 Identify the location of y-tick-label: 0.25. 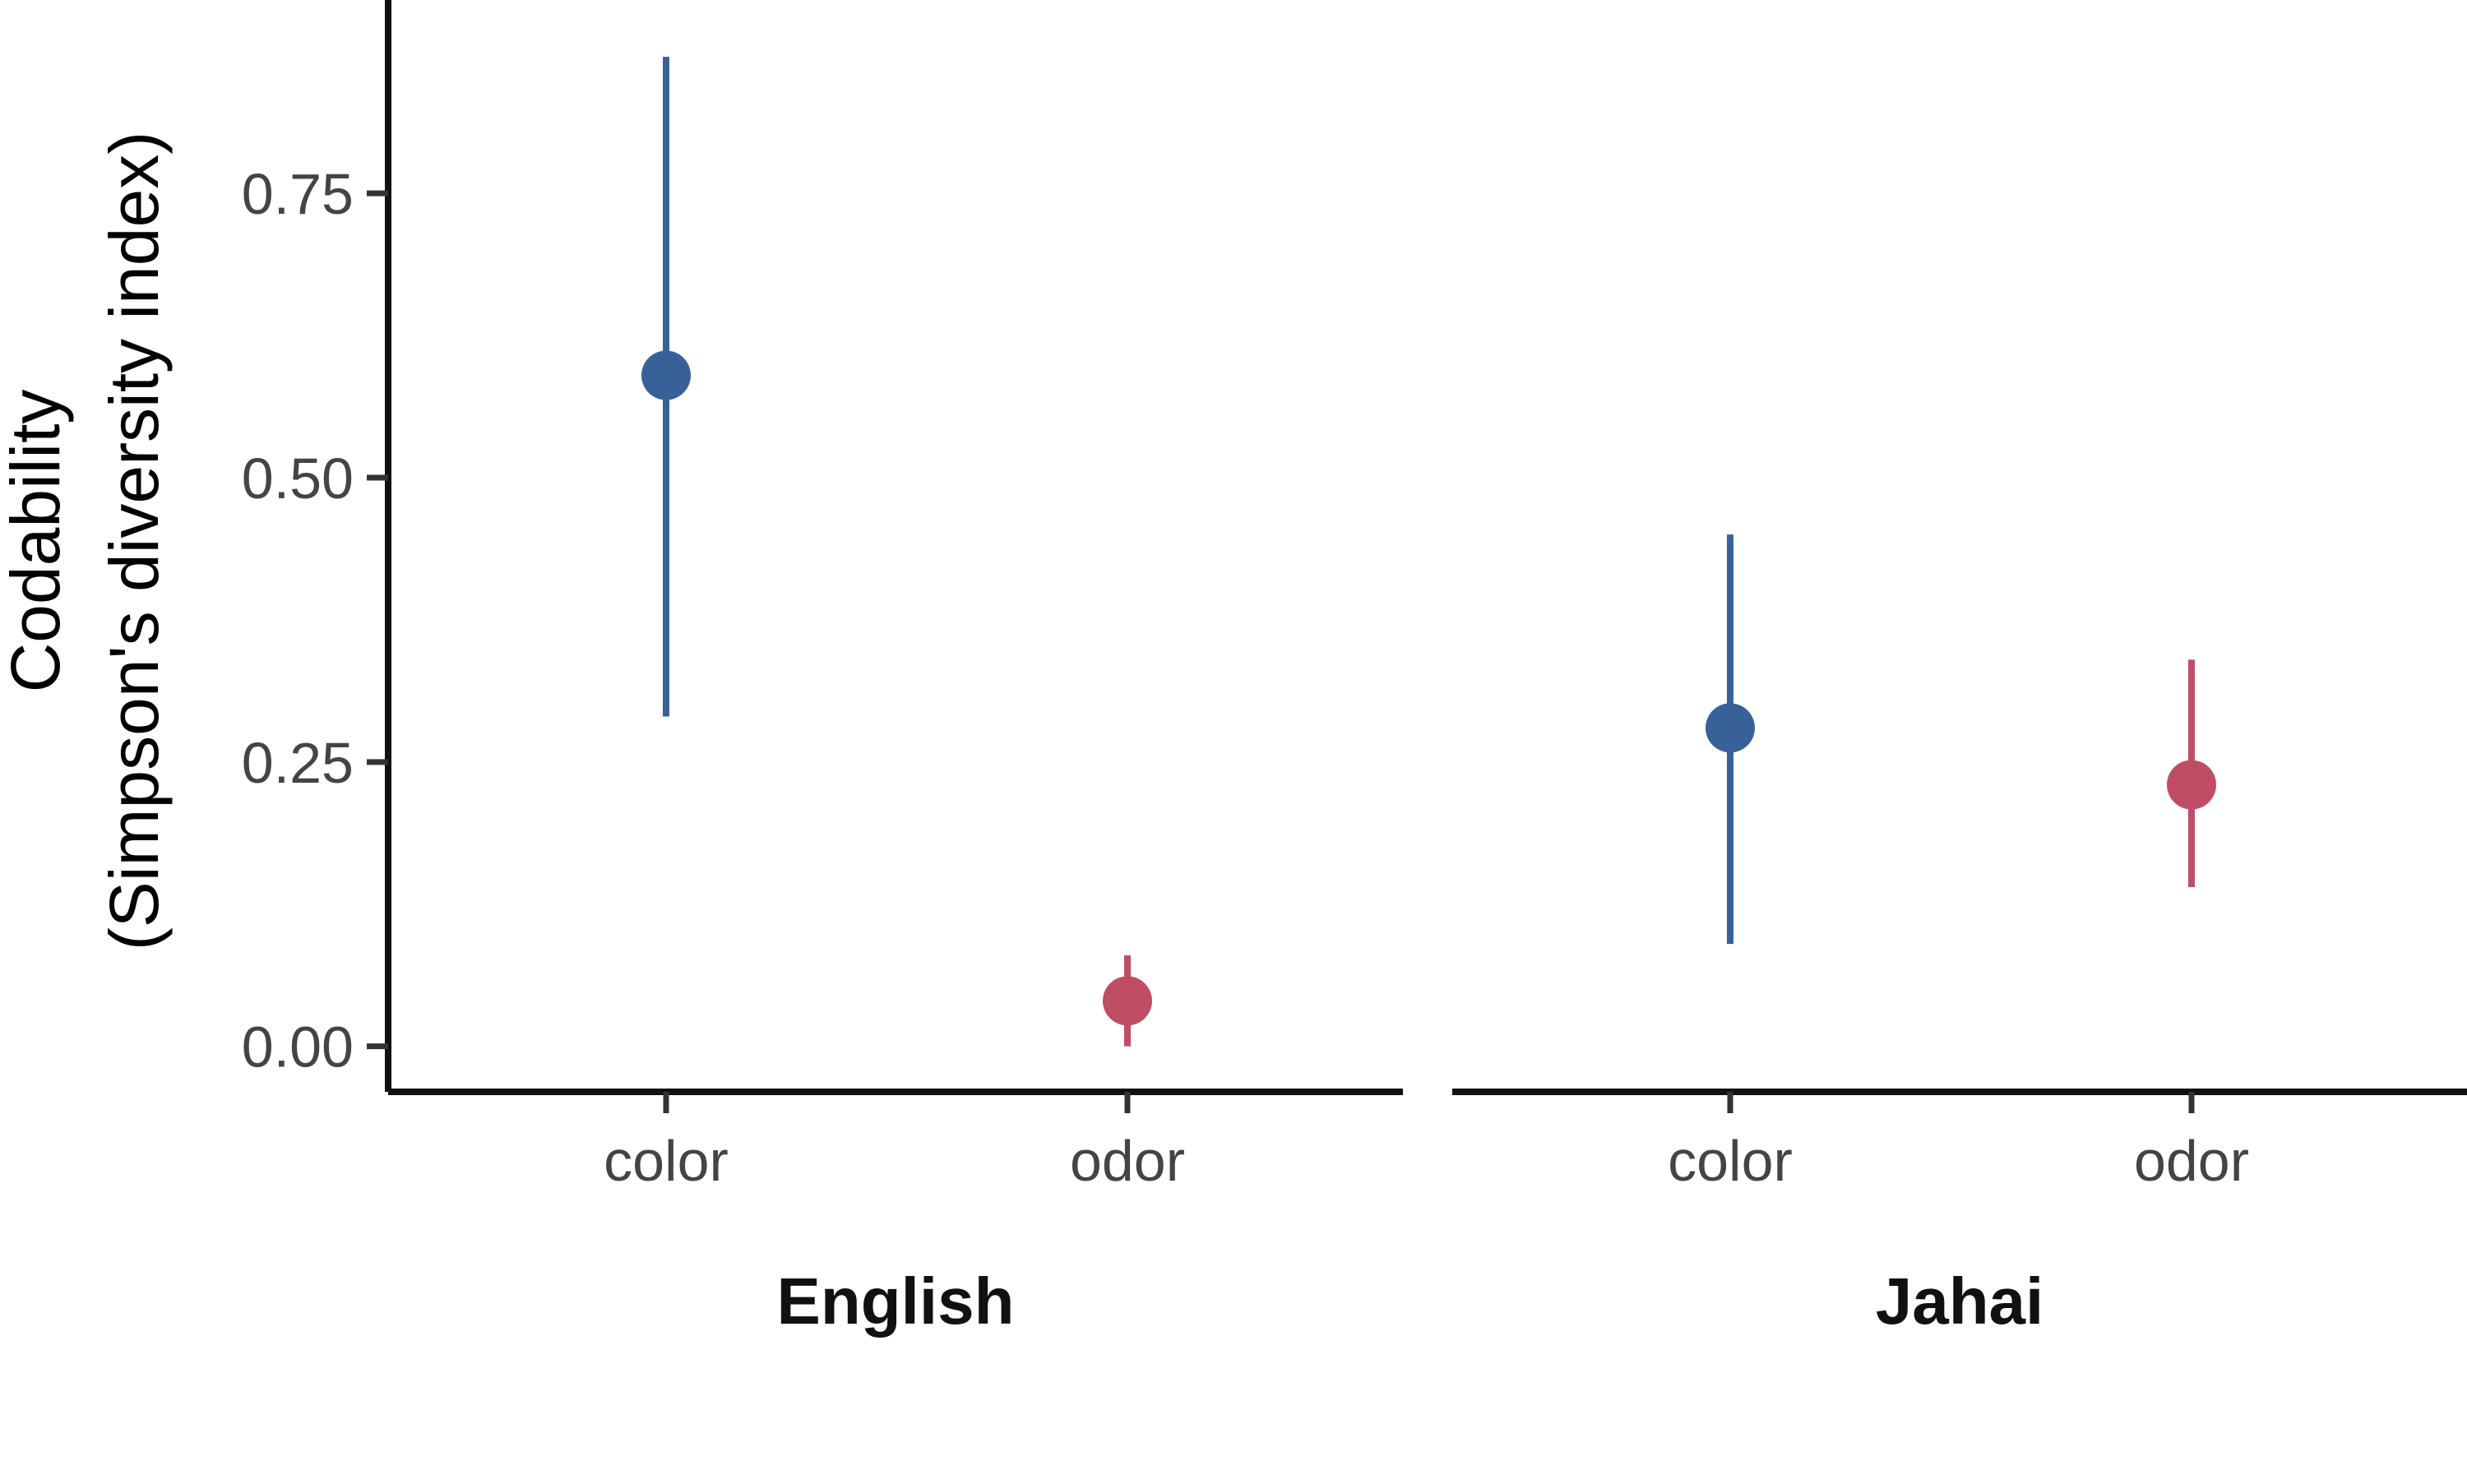
(298, 763).